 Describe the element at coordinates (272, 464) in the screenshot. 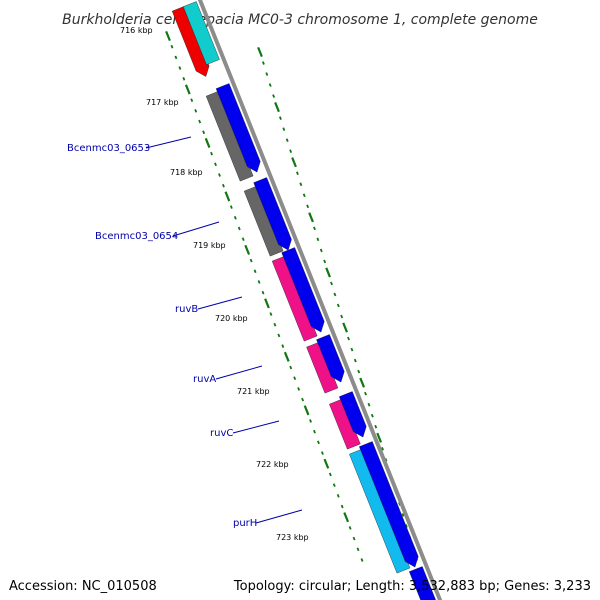

I see `kbp-label: 722 kbp` at that location.